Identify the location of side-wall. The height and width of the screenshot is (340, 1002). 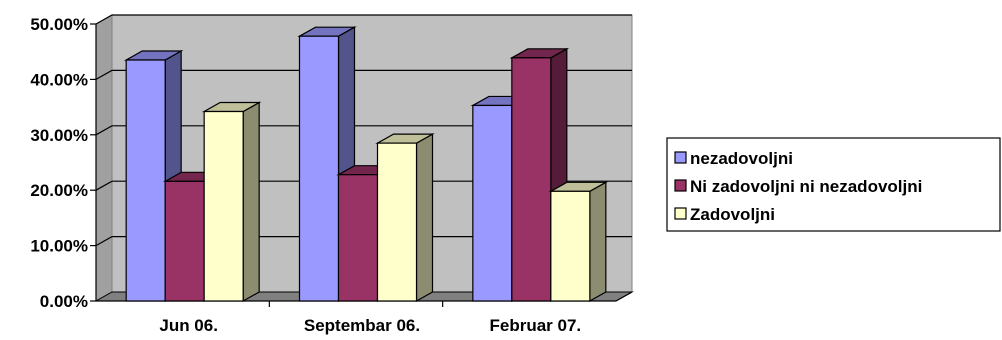
(104, 158).